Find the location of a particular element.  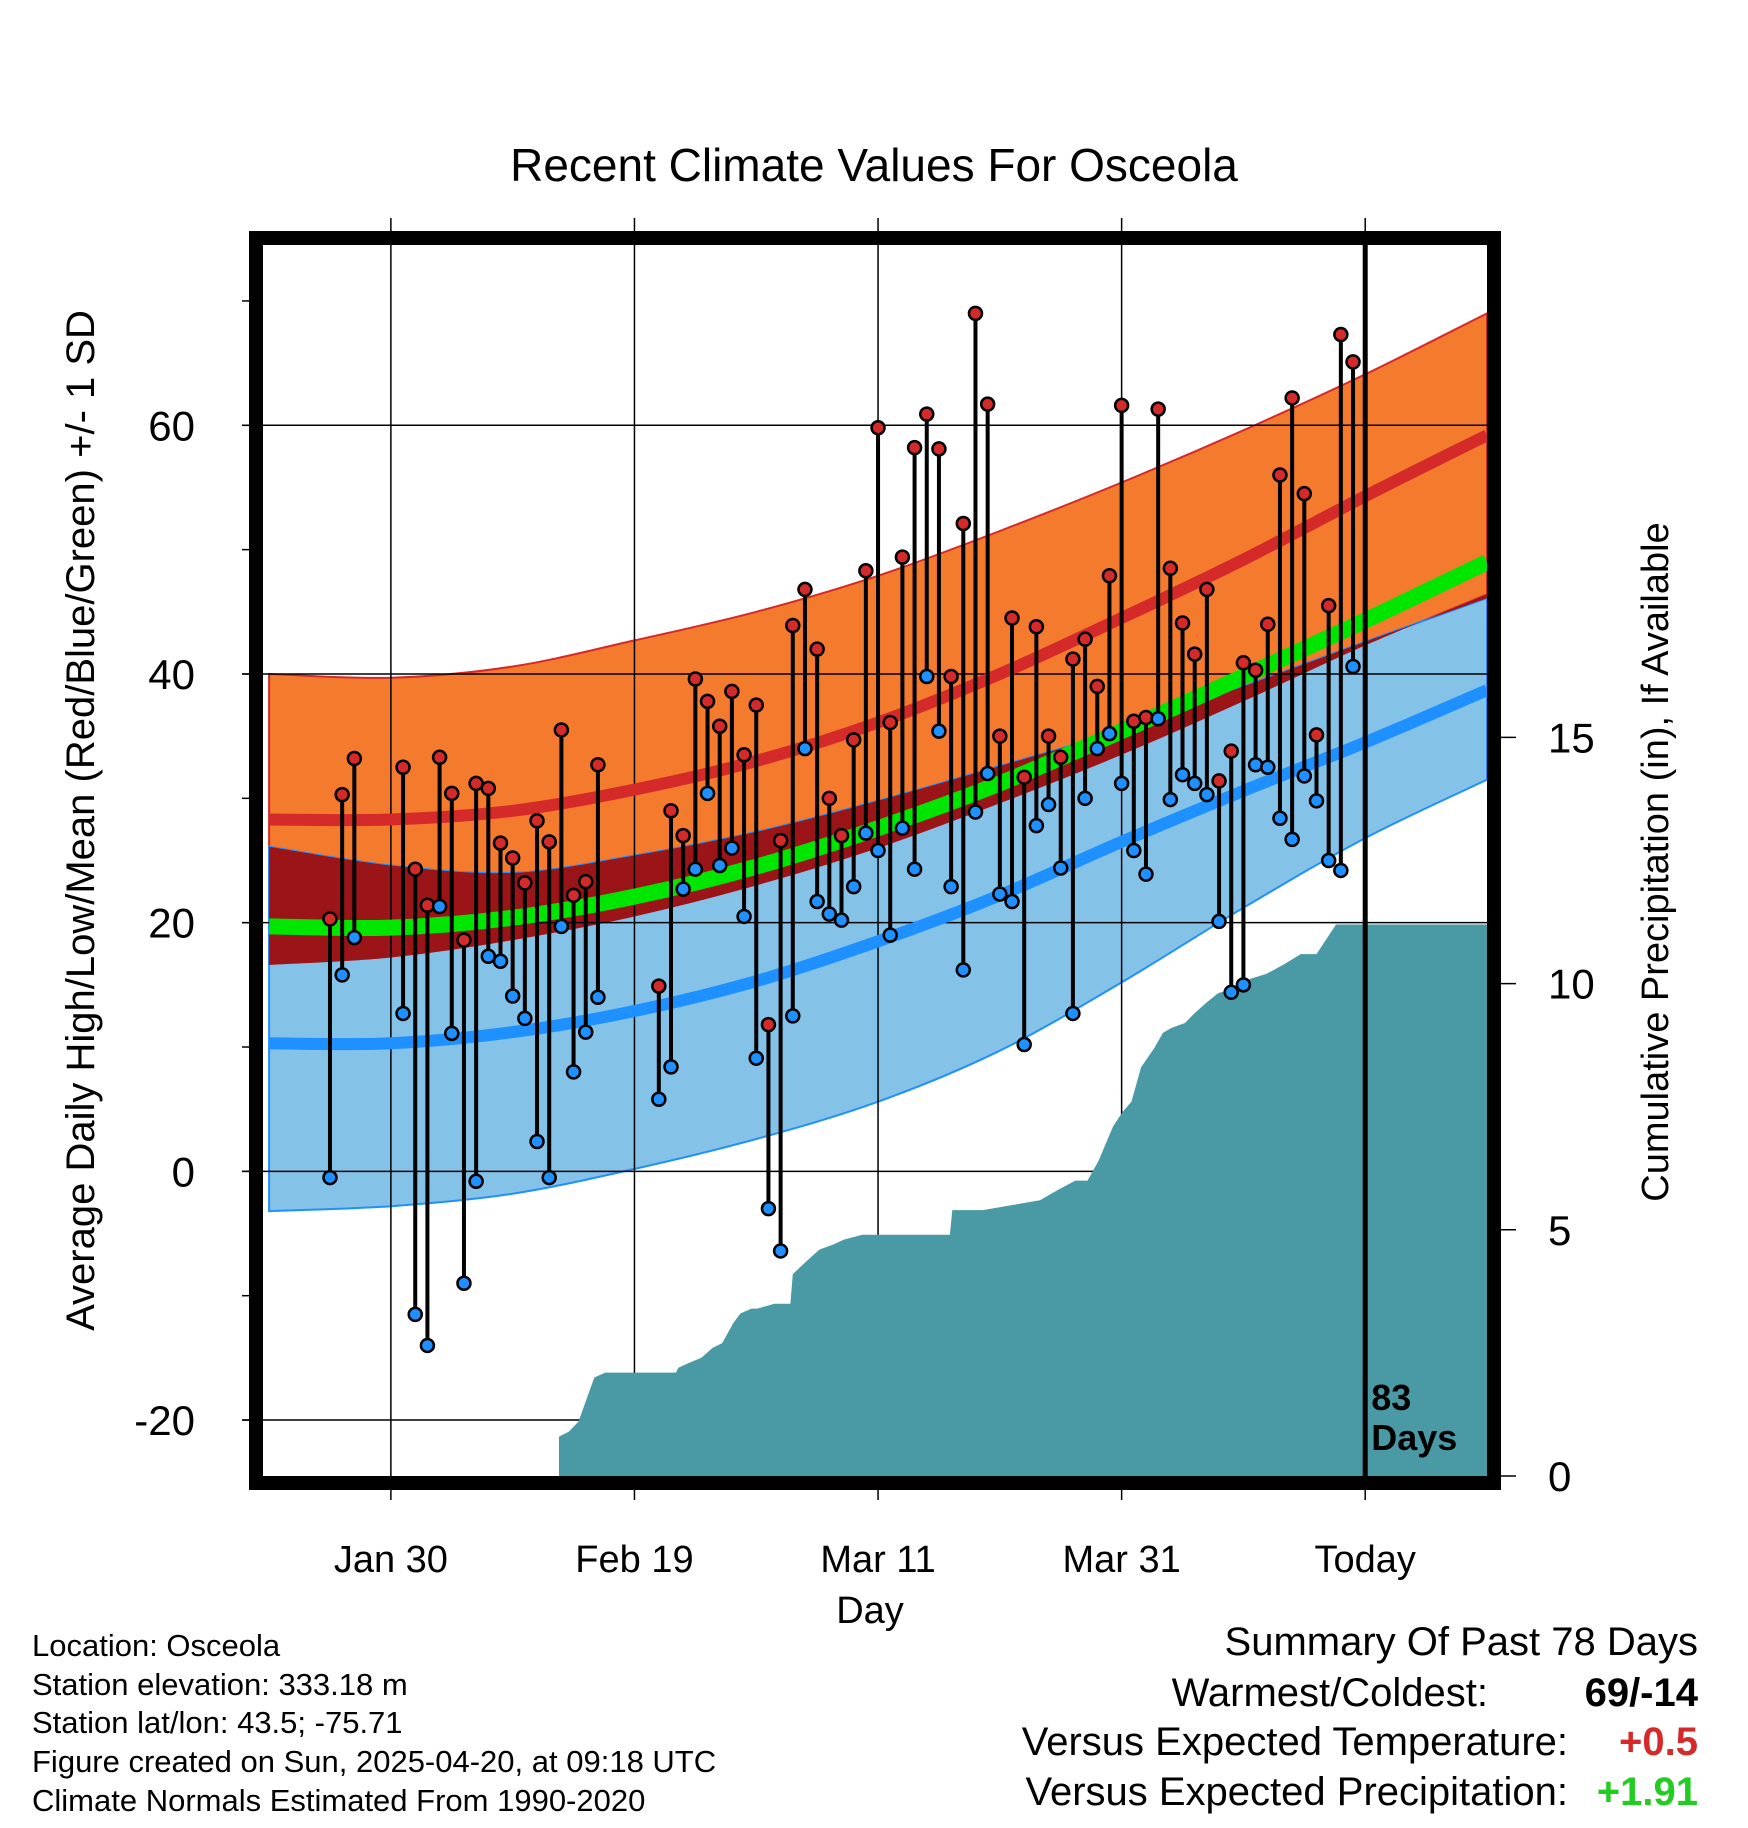

summary-temp-value: +0.5 is located at coordinates (1658, 1742).